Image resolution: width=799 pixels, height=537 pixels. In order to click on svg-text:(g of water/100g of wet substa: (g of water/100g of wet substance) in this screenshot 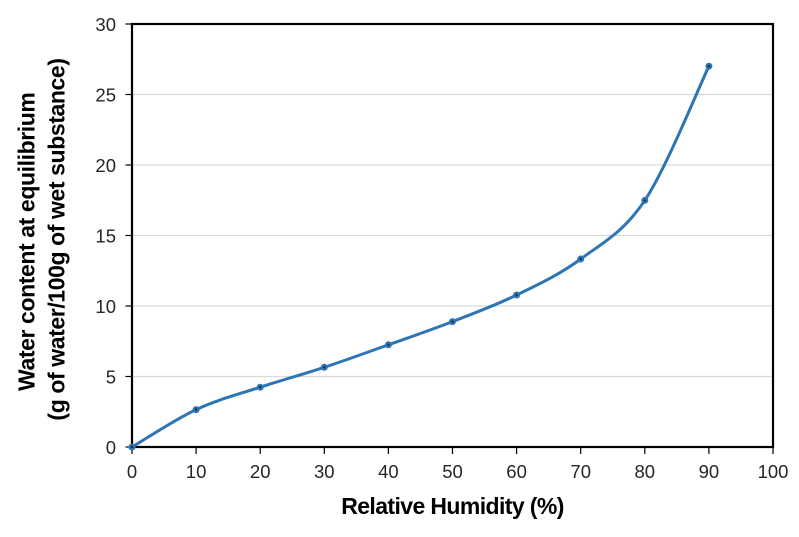, I will do `click(57, 239)`.